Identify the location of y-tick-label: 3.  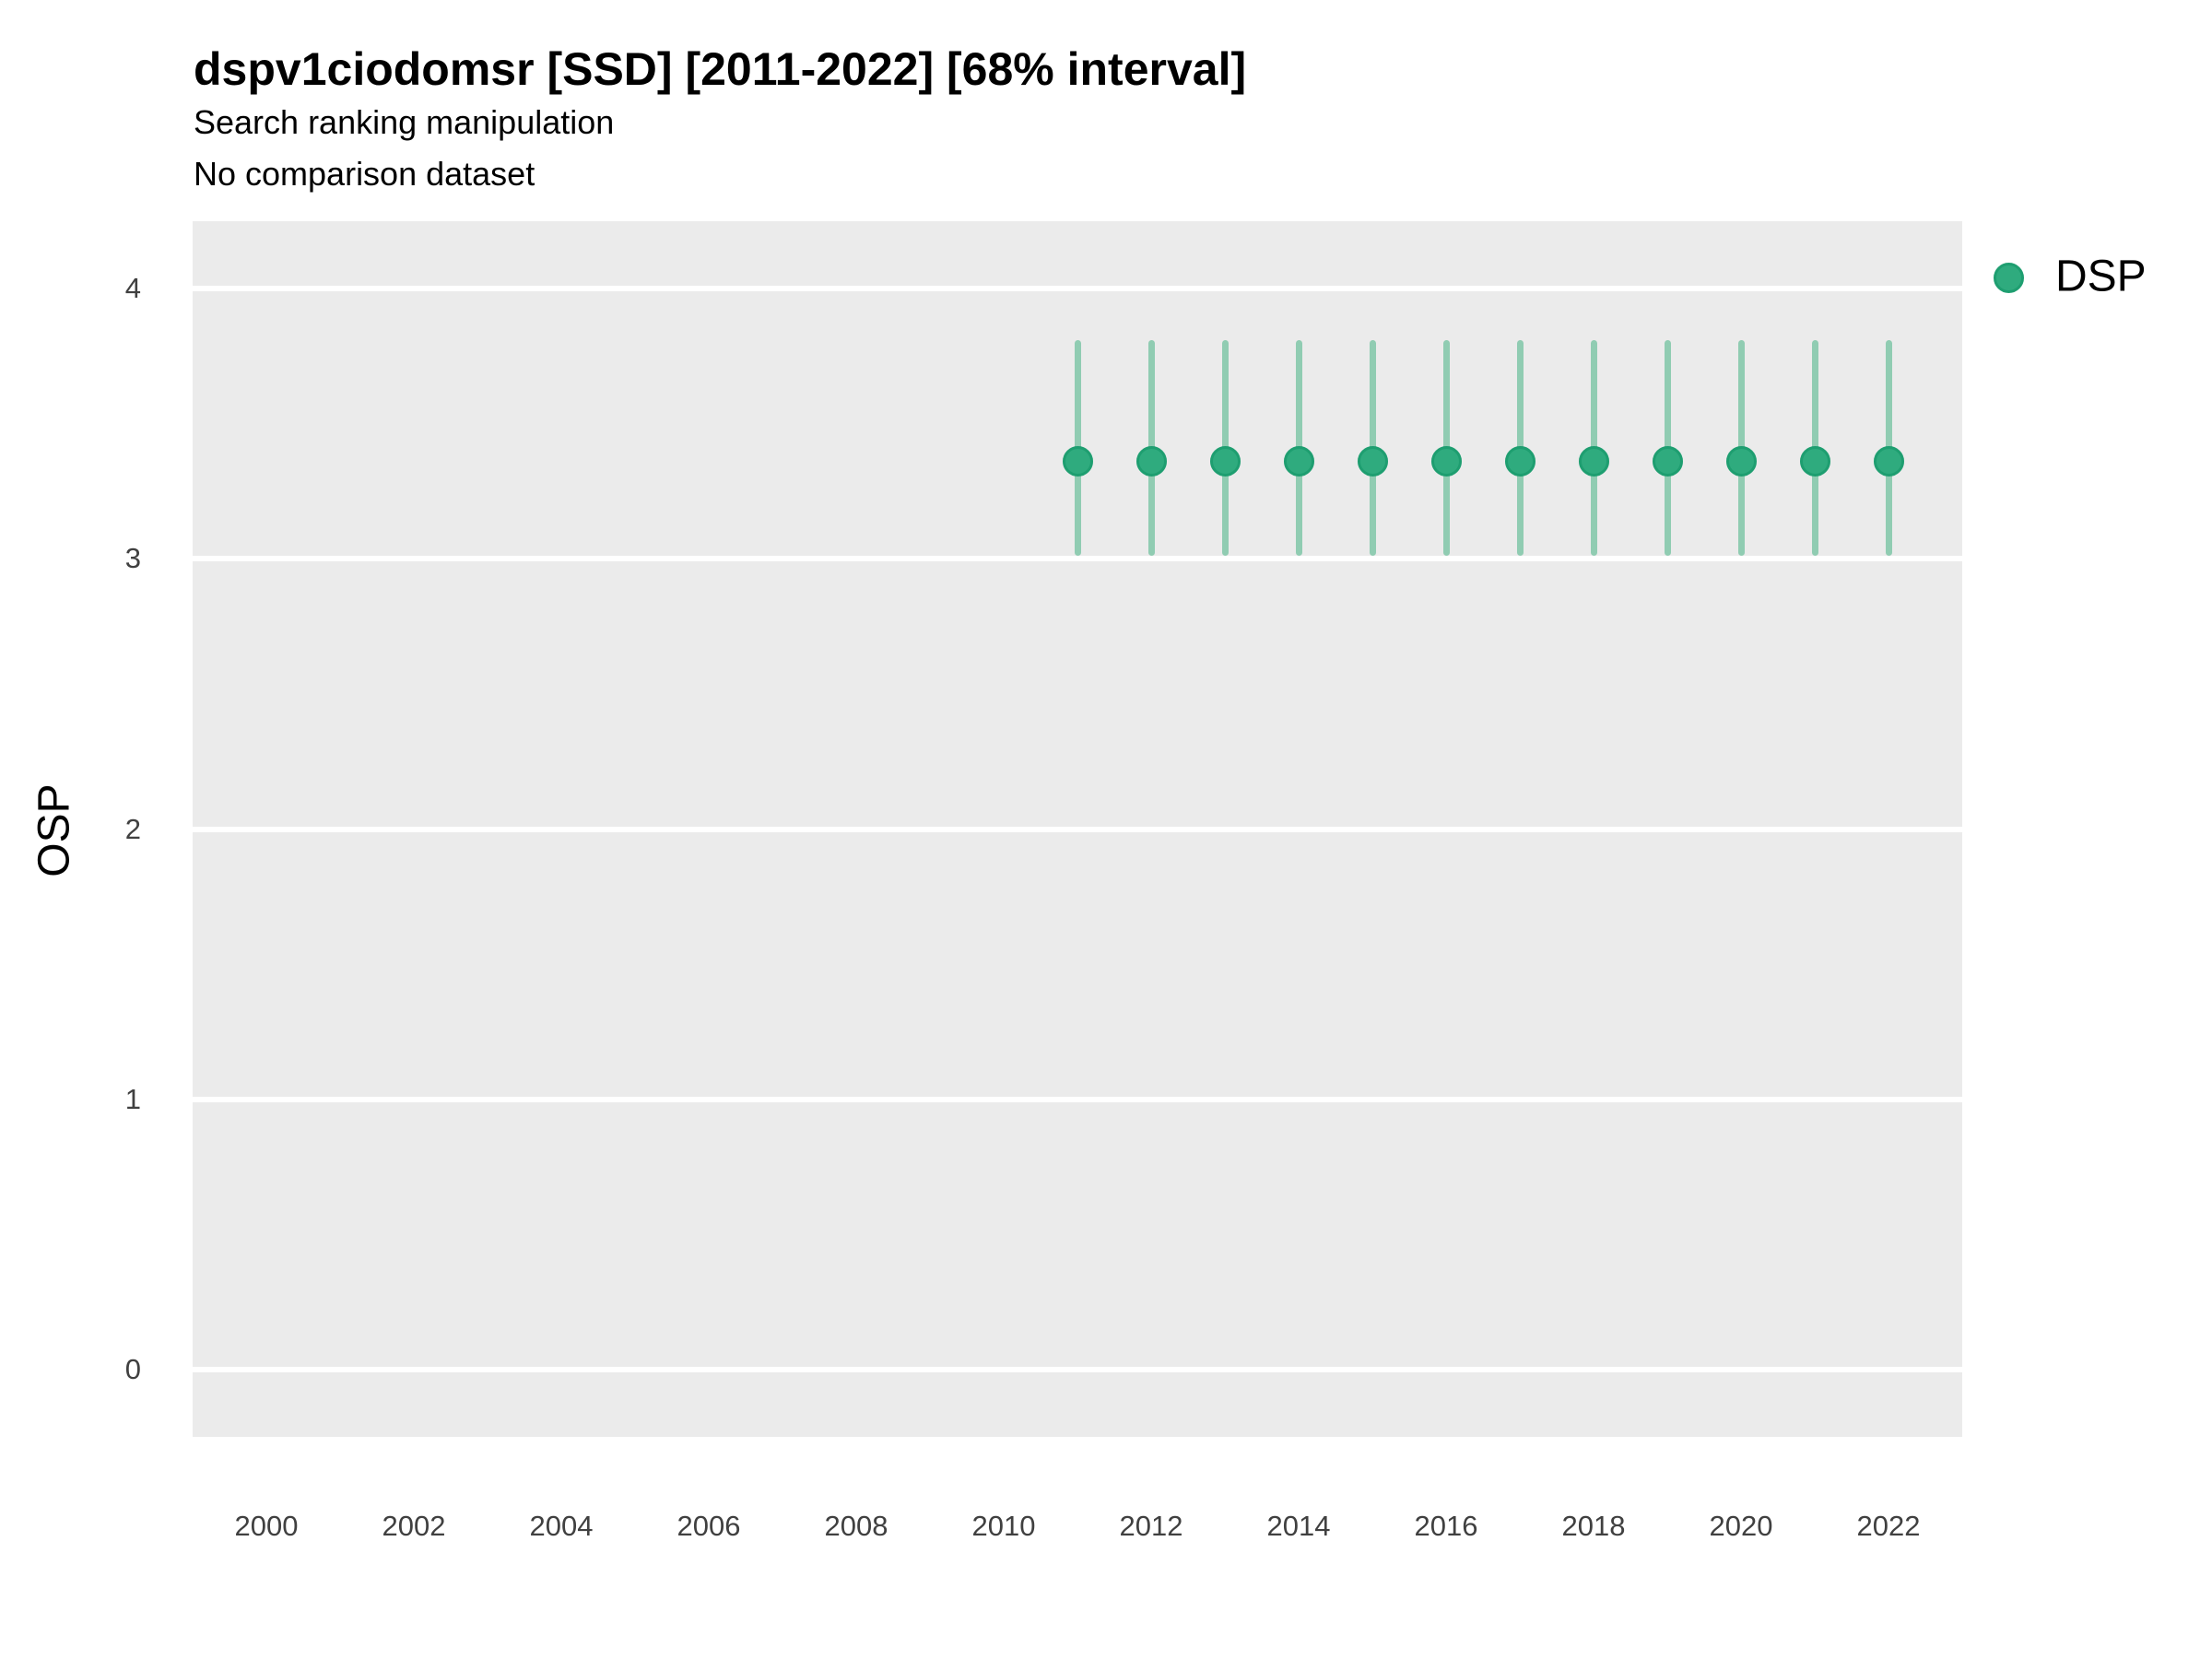
(132, 558).